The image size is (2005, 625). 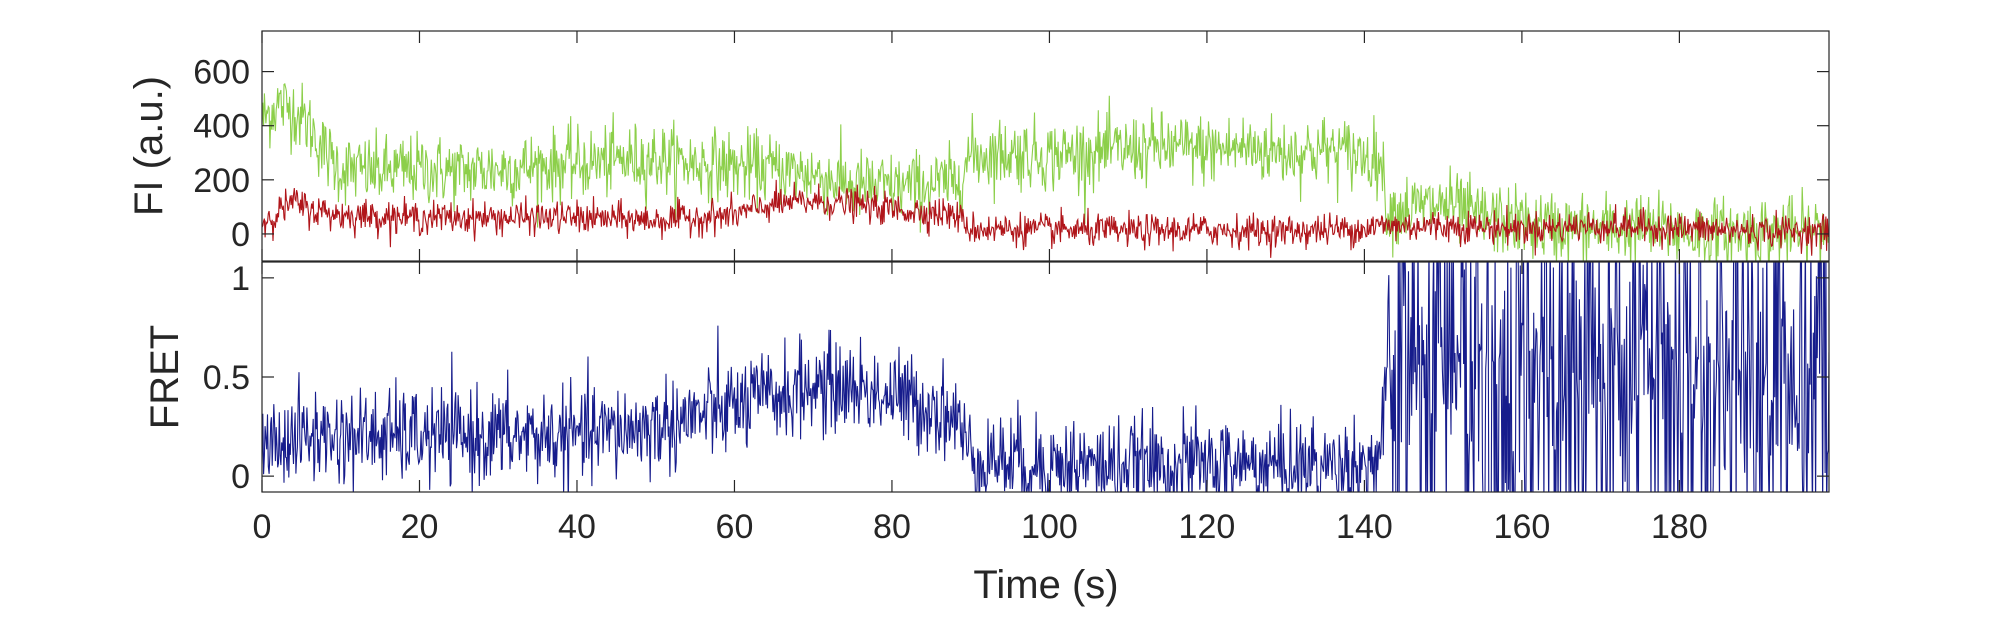 I want to click on fret-y-tick-label: 1, so click(x=240, y=279).